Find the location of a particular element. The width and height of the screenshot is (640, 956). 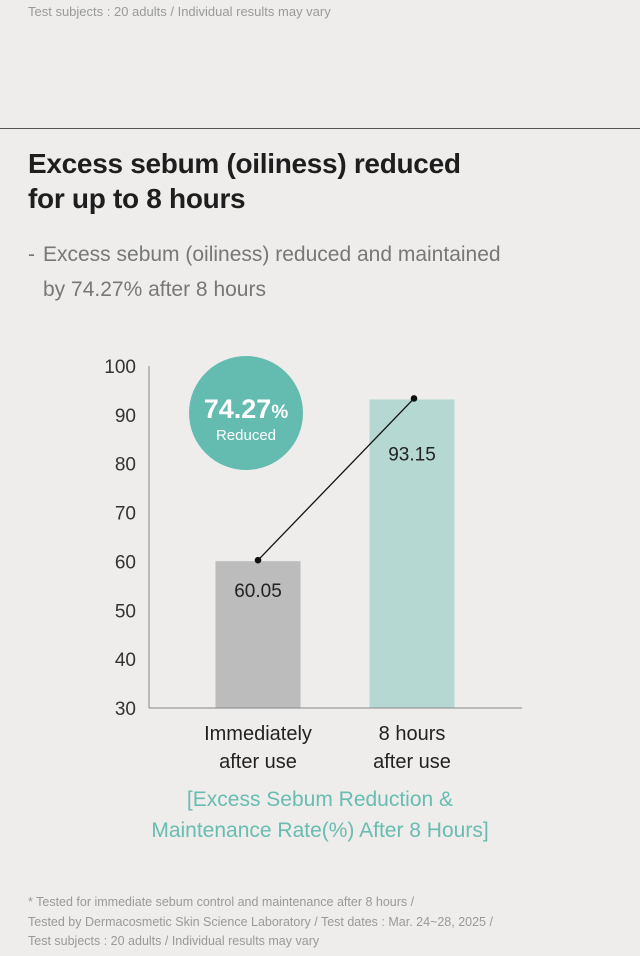

headline-line1: Excess sebum (oiliness) reduced is located at coordinates (244, 163).